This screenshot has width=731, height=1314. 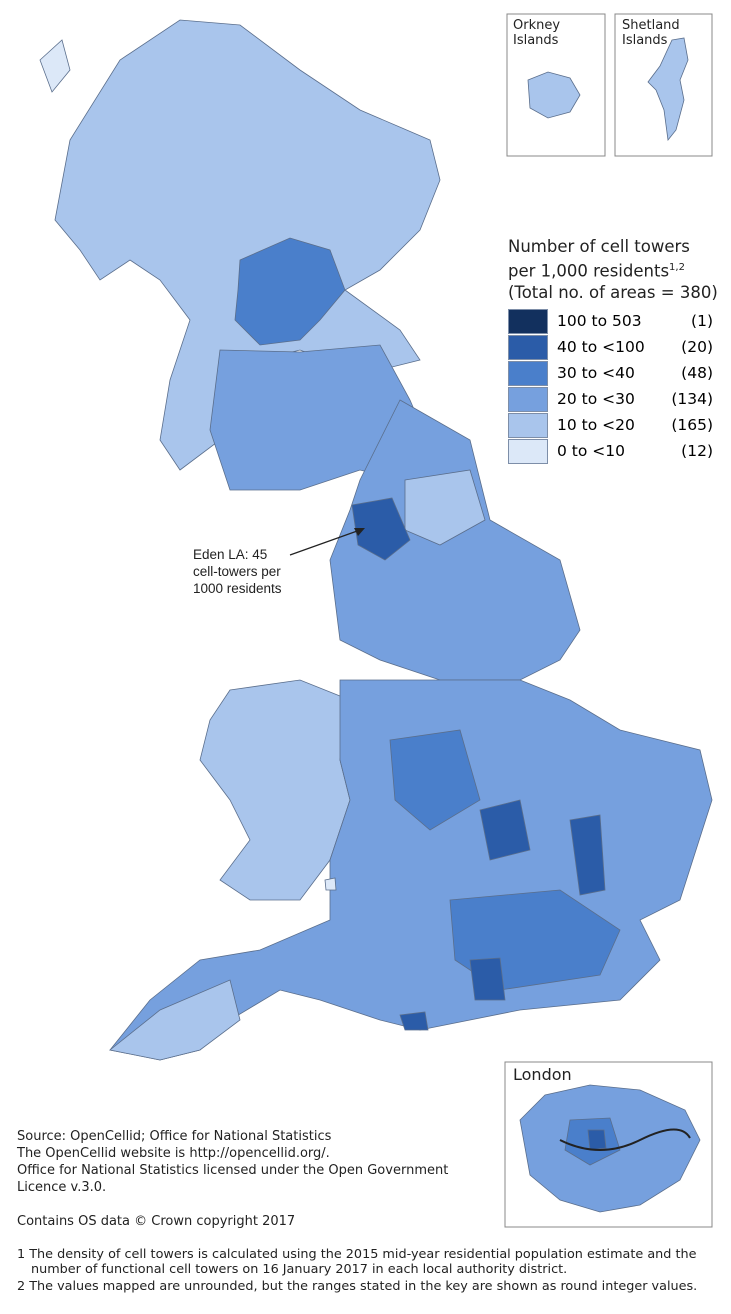 What do you see at coordinates (596, 399) in the screenshot?
I see `legend-label: 20 to <30` at bounding box center [596, 399].